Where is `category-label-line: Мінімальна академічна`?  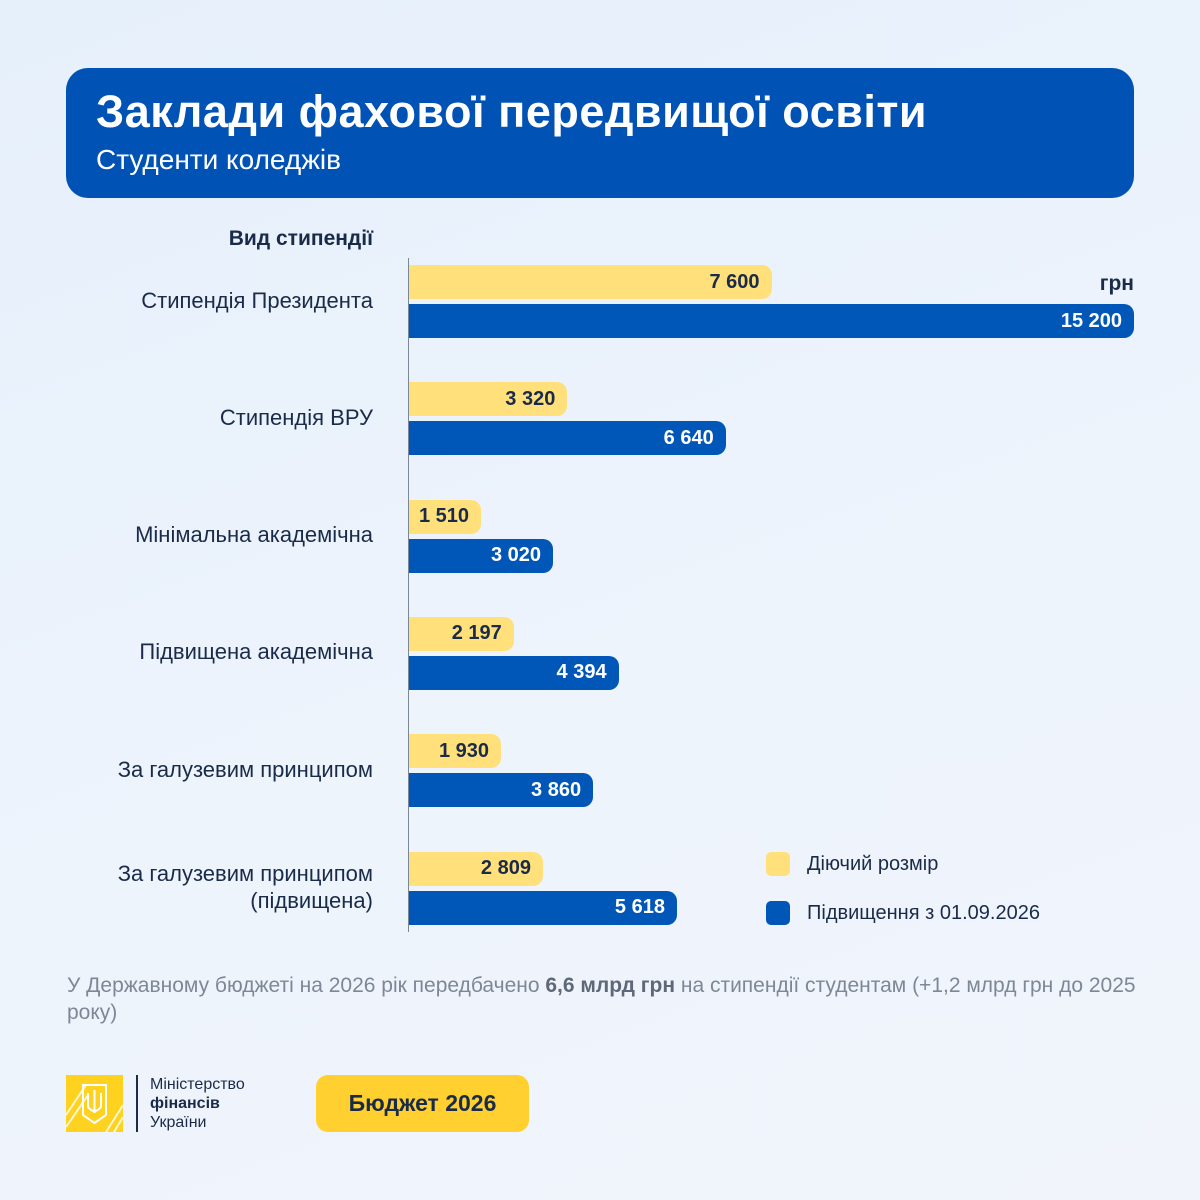 category-label-line: Мінімальна академічна is located at coordinates (254, 535).